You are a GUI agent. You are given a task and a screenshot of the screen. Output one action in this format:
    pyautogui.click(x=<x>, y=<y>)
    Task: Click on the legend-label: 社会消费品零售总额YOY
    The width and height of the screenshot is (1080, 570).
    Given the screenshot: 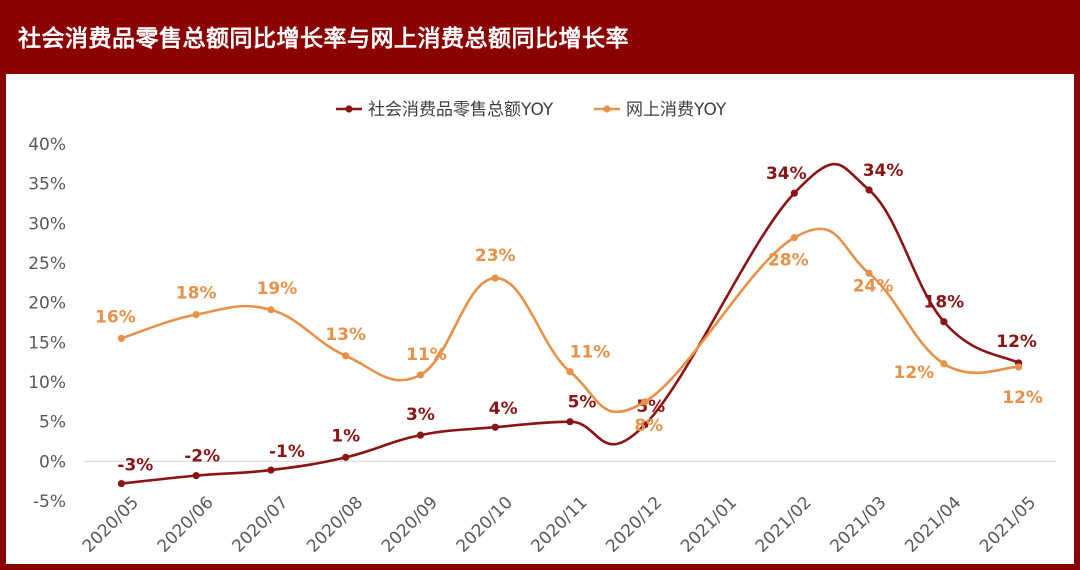 What is the action you would take?
    pyautogui.click(x=461, y=110)
    